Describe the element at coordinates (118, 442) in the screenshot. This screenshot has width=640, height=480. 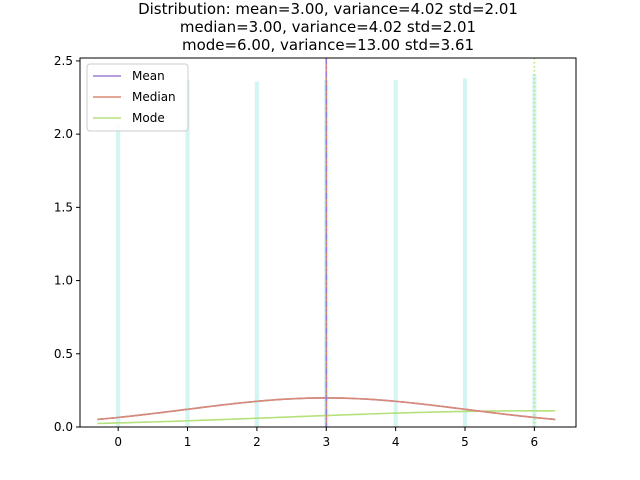
I see `x-tick-label-0: 0` at that location.